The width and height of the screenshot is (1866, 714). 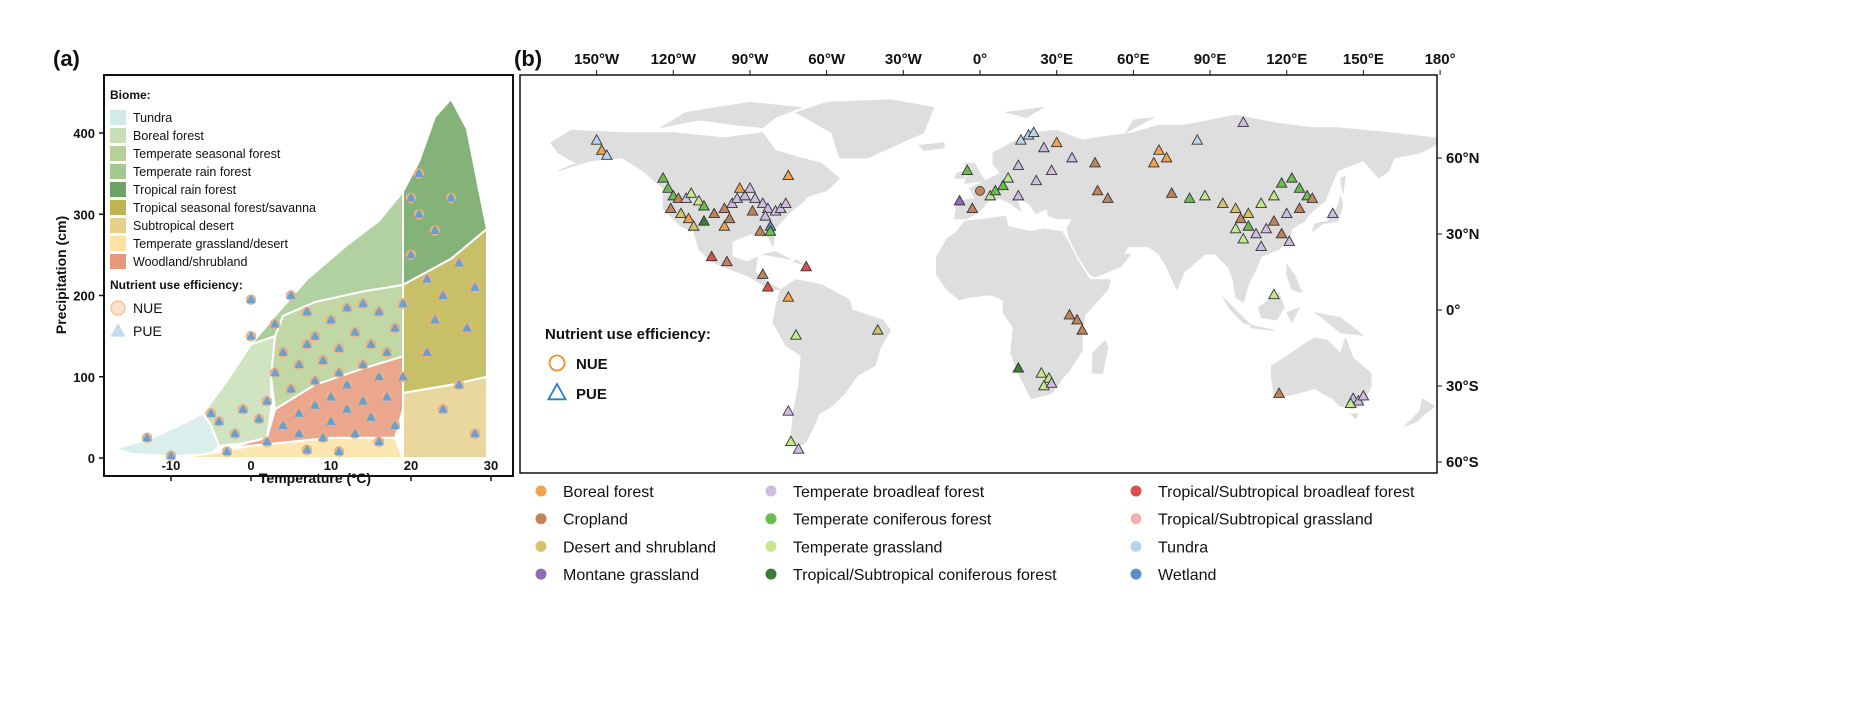 I want to click on x-tick-label: -10, so click(x=171, y=465).